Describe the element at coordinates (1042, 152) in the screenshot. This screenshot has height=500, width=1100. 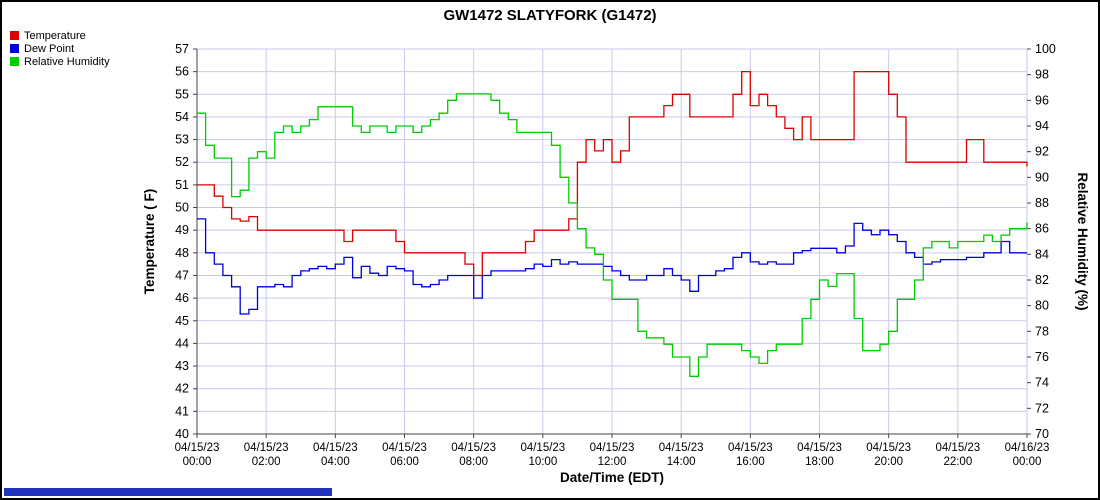
I see `right-tick-label: 92` at that location.